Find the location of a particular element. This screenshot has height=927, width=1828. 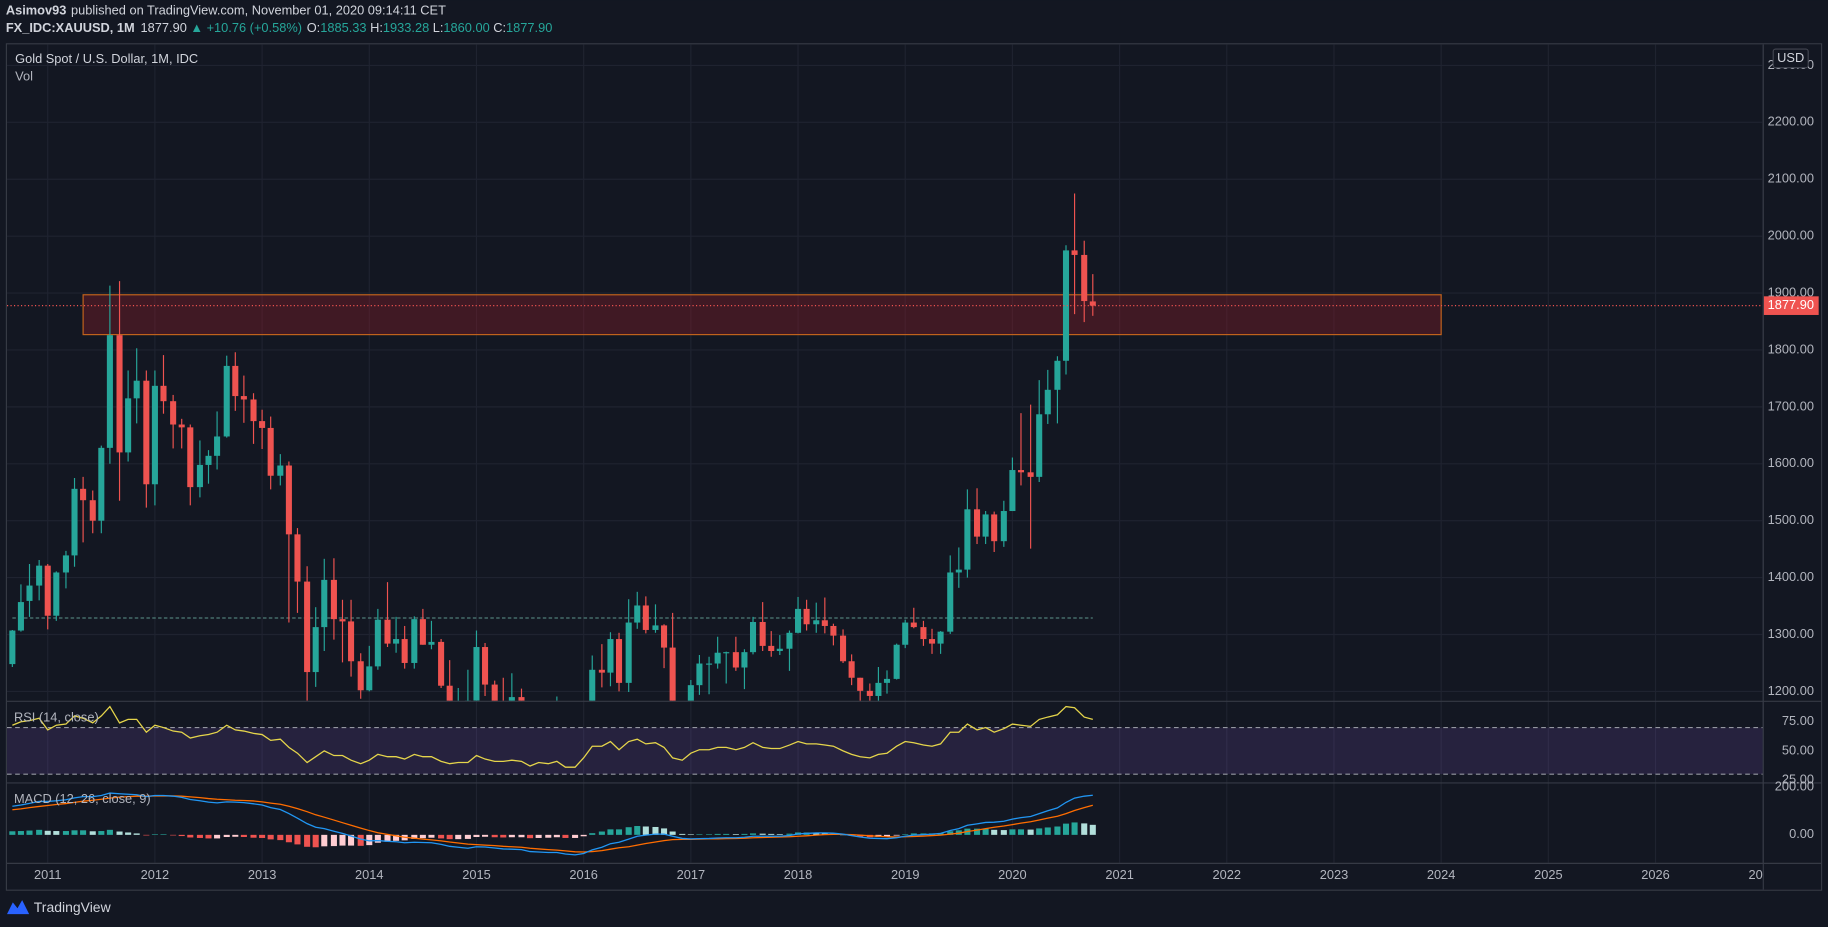

x-tick-label: 2019 is located at coordinates (905, 874).